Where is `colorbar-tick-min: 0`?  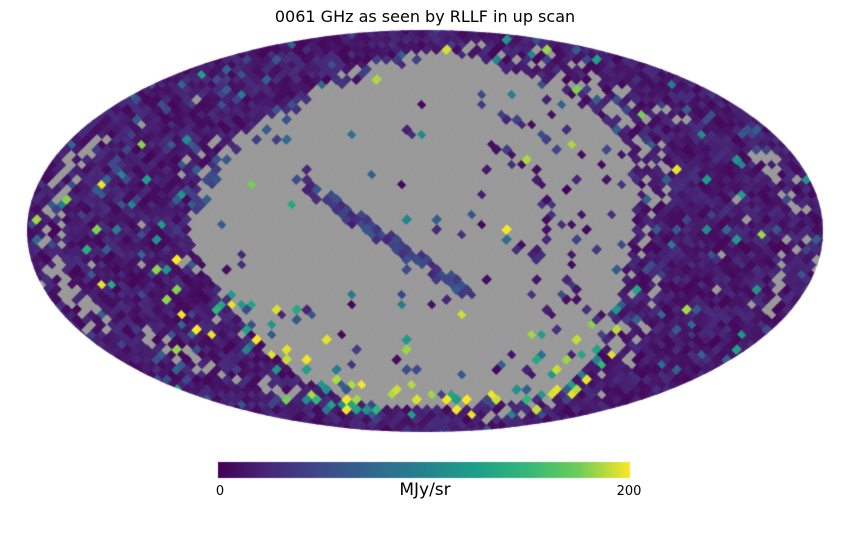
colorbar-tick-min: 0 is located at coordinates (220, 491).